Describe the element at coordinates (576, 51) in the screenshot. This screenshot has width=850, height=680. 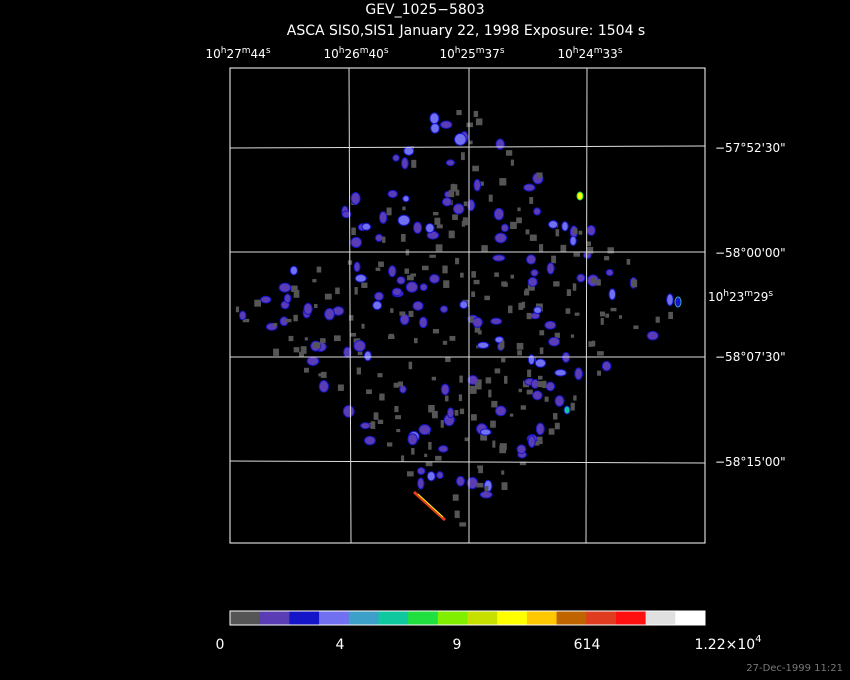
I see `superscript: h` at that location.